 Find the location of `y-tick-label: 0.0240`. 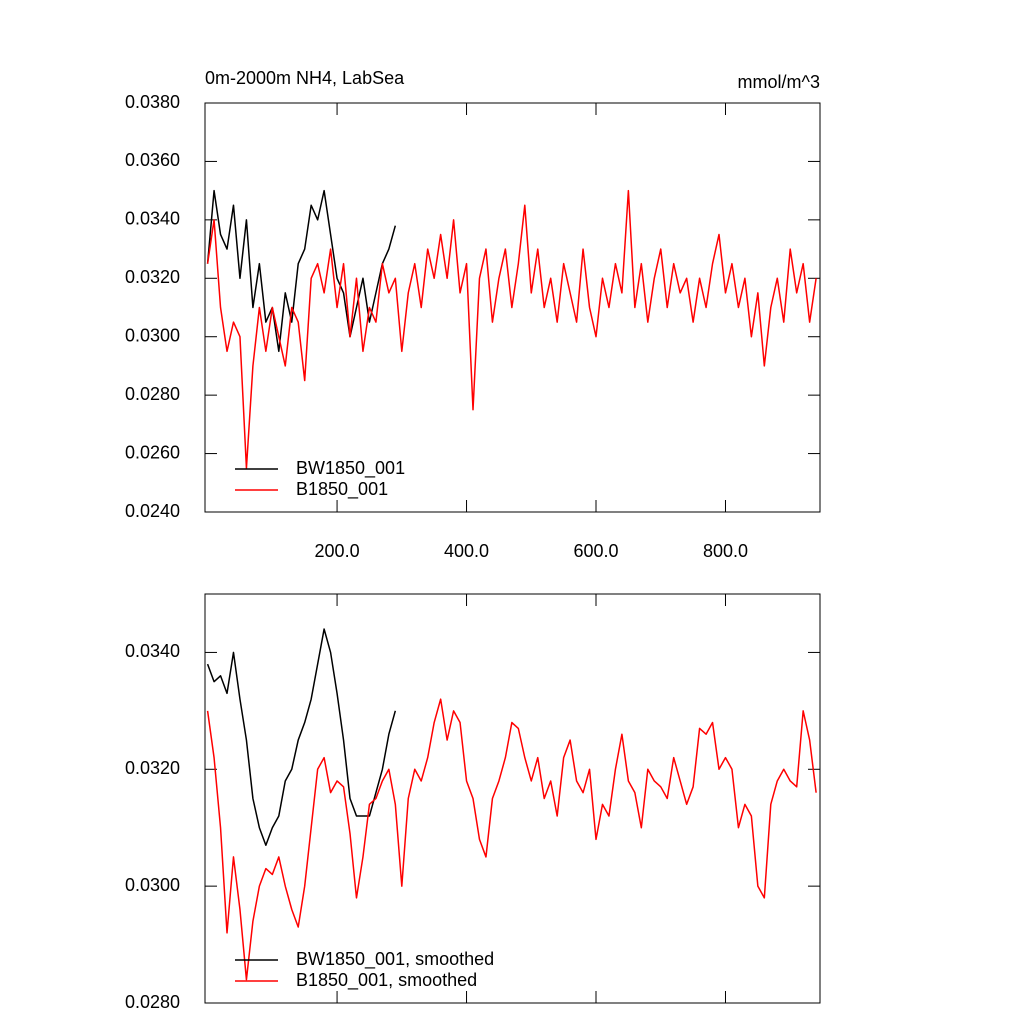

y-tick-label: 0.0240 is located at coordinates (152, 511).